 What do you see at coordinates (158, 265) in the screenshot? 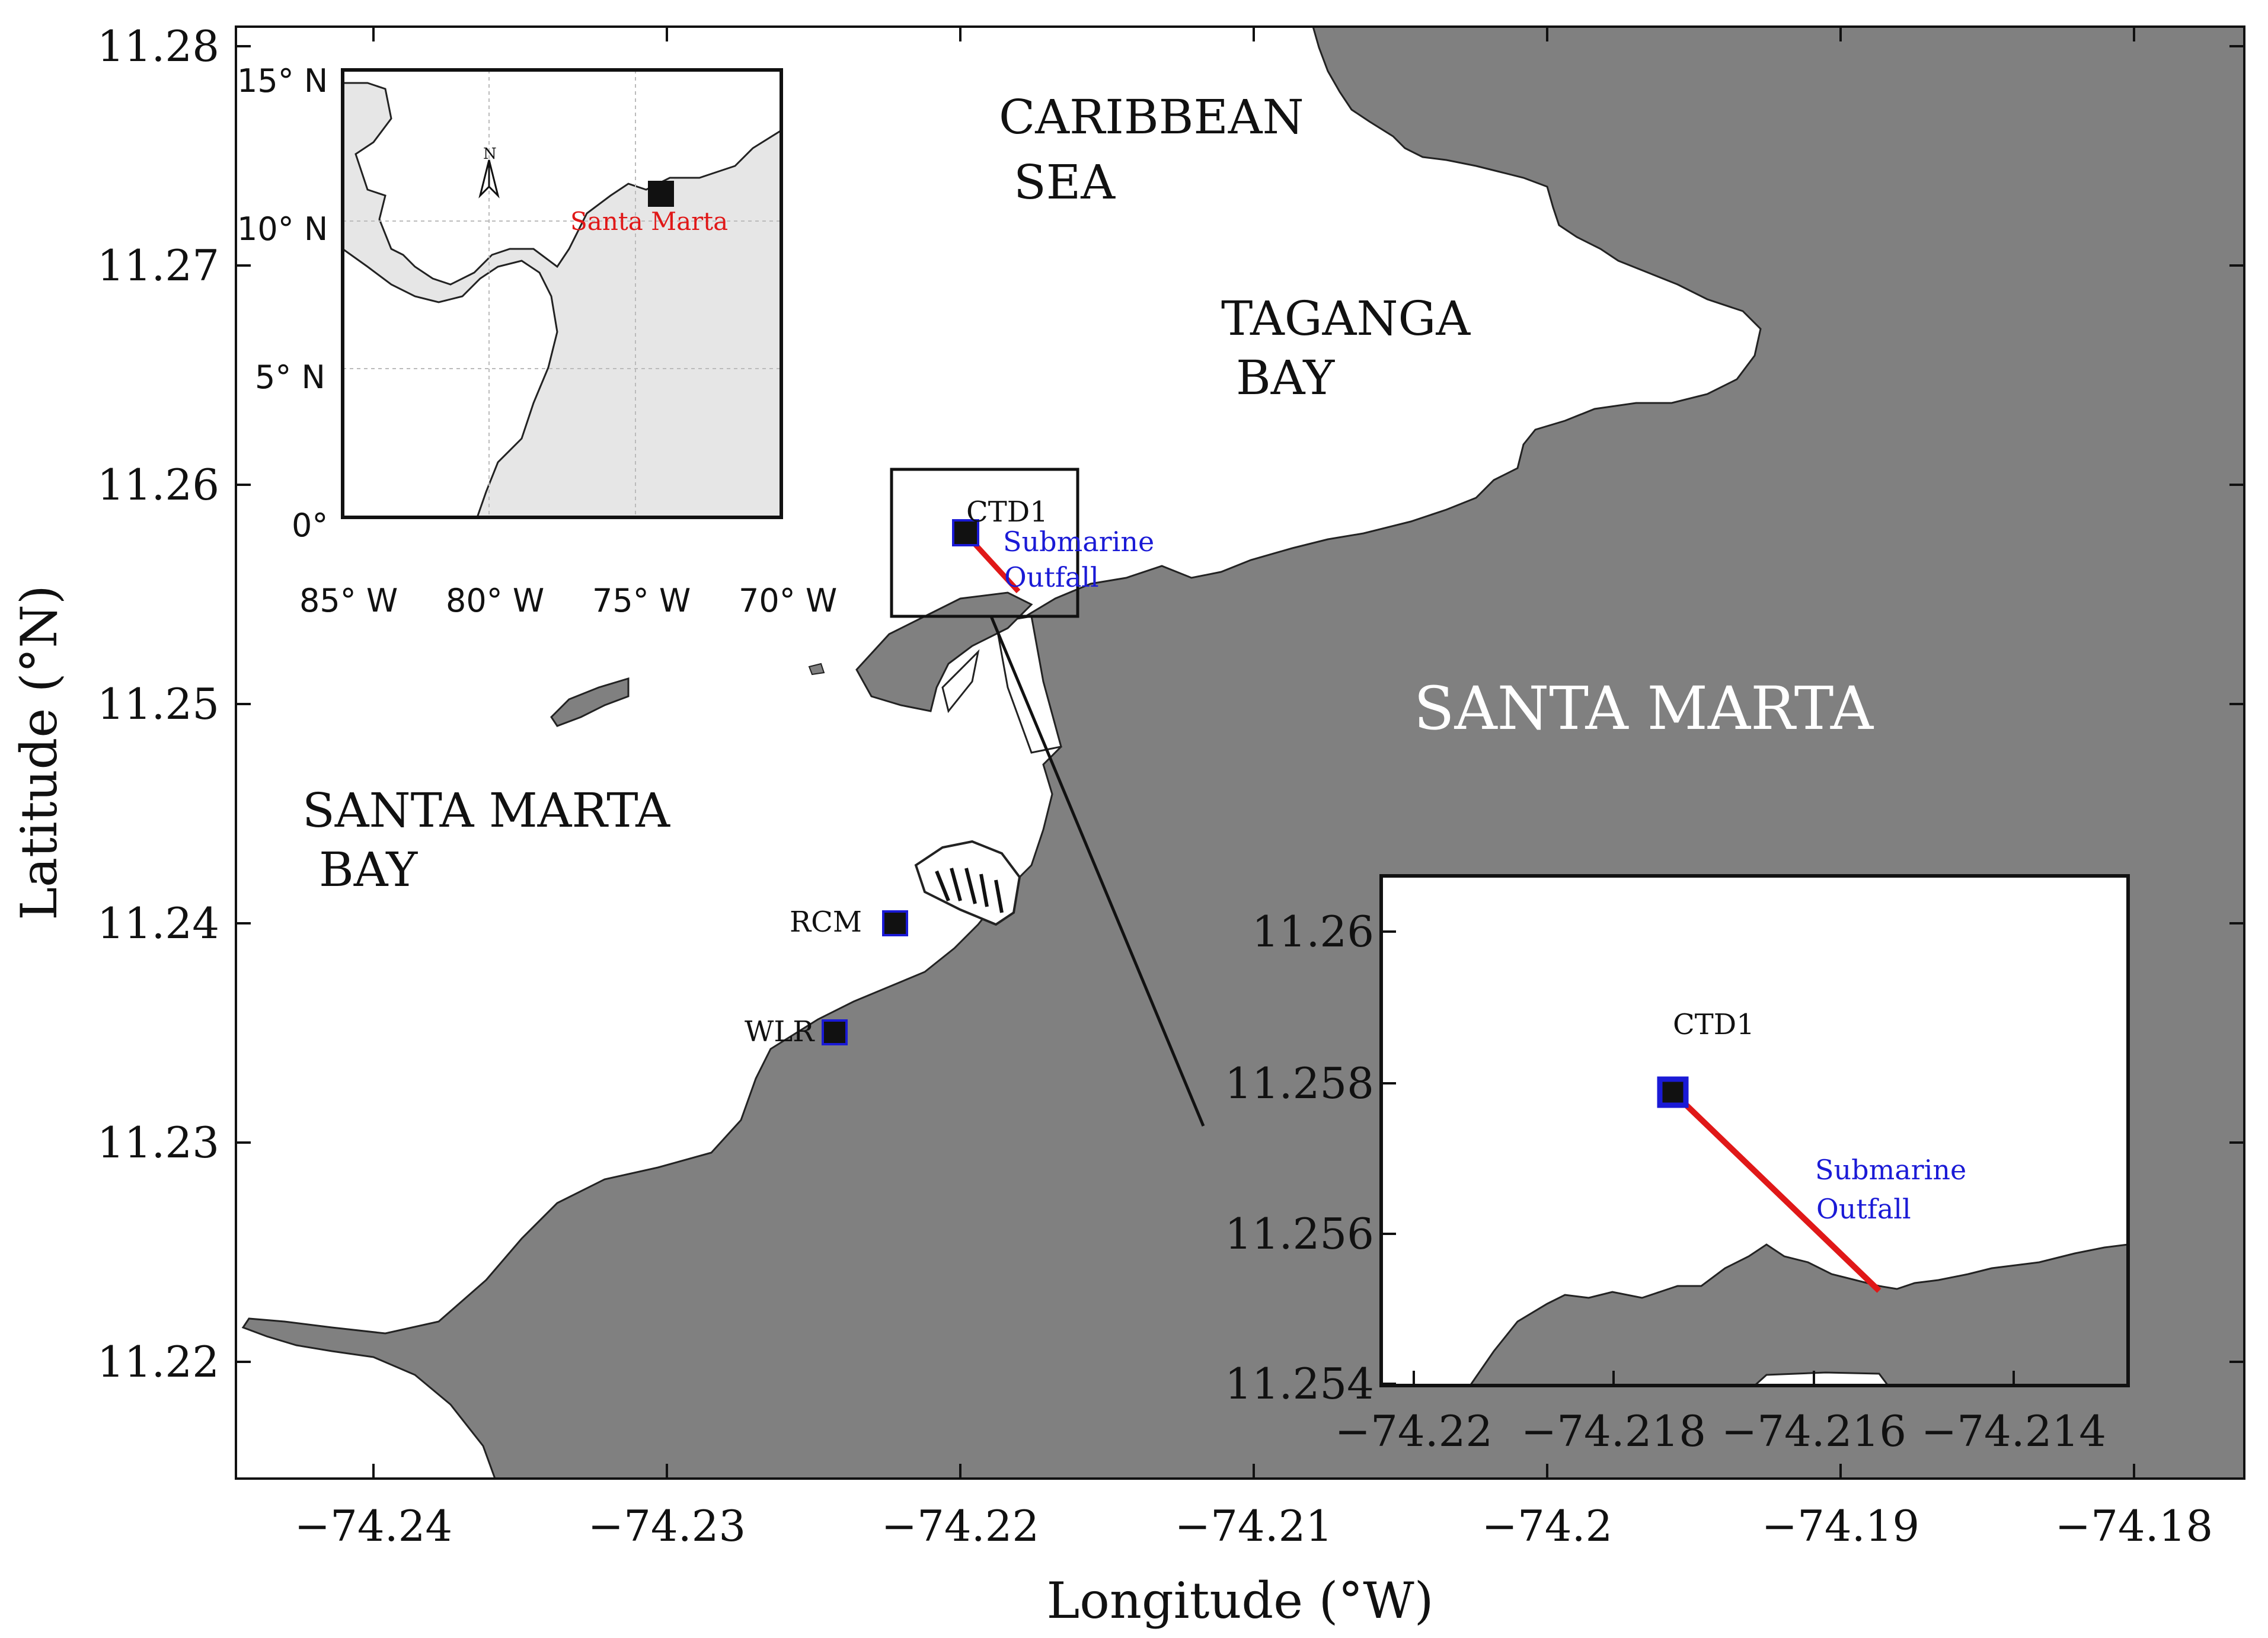
I see `y-tick-label: 11.27` at bounding box center [158, 265].